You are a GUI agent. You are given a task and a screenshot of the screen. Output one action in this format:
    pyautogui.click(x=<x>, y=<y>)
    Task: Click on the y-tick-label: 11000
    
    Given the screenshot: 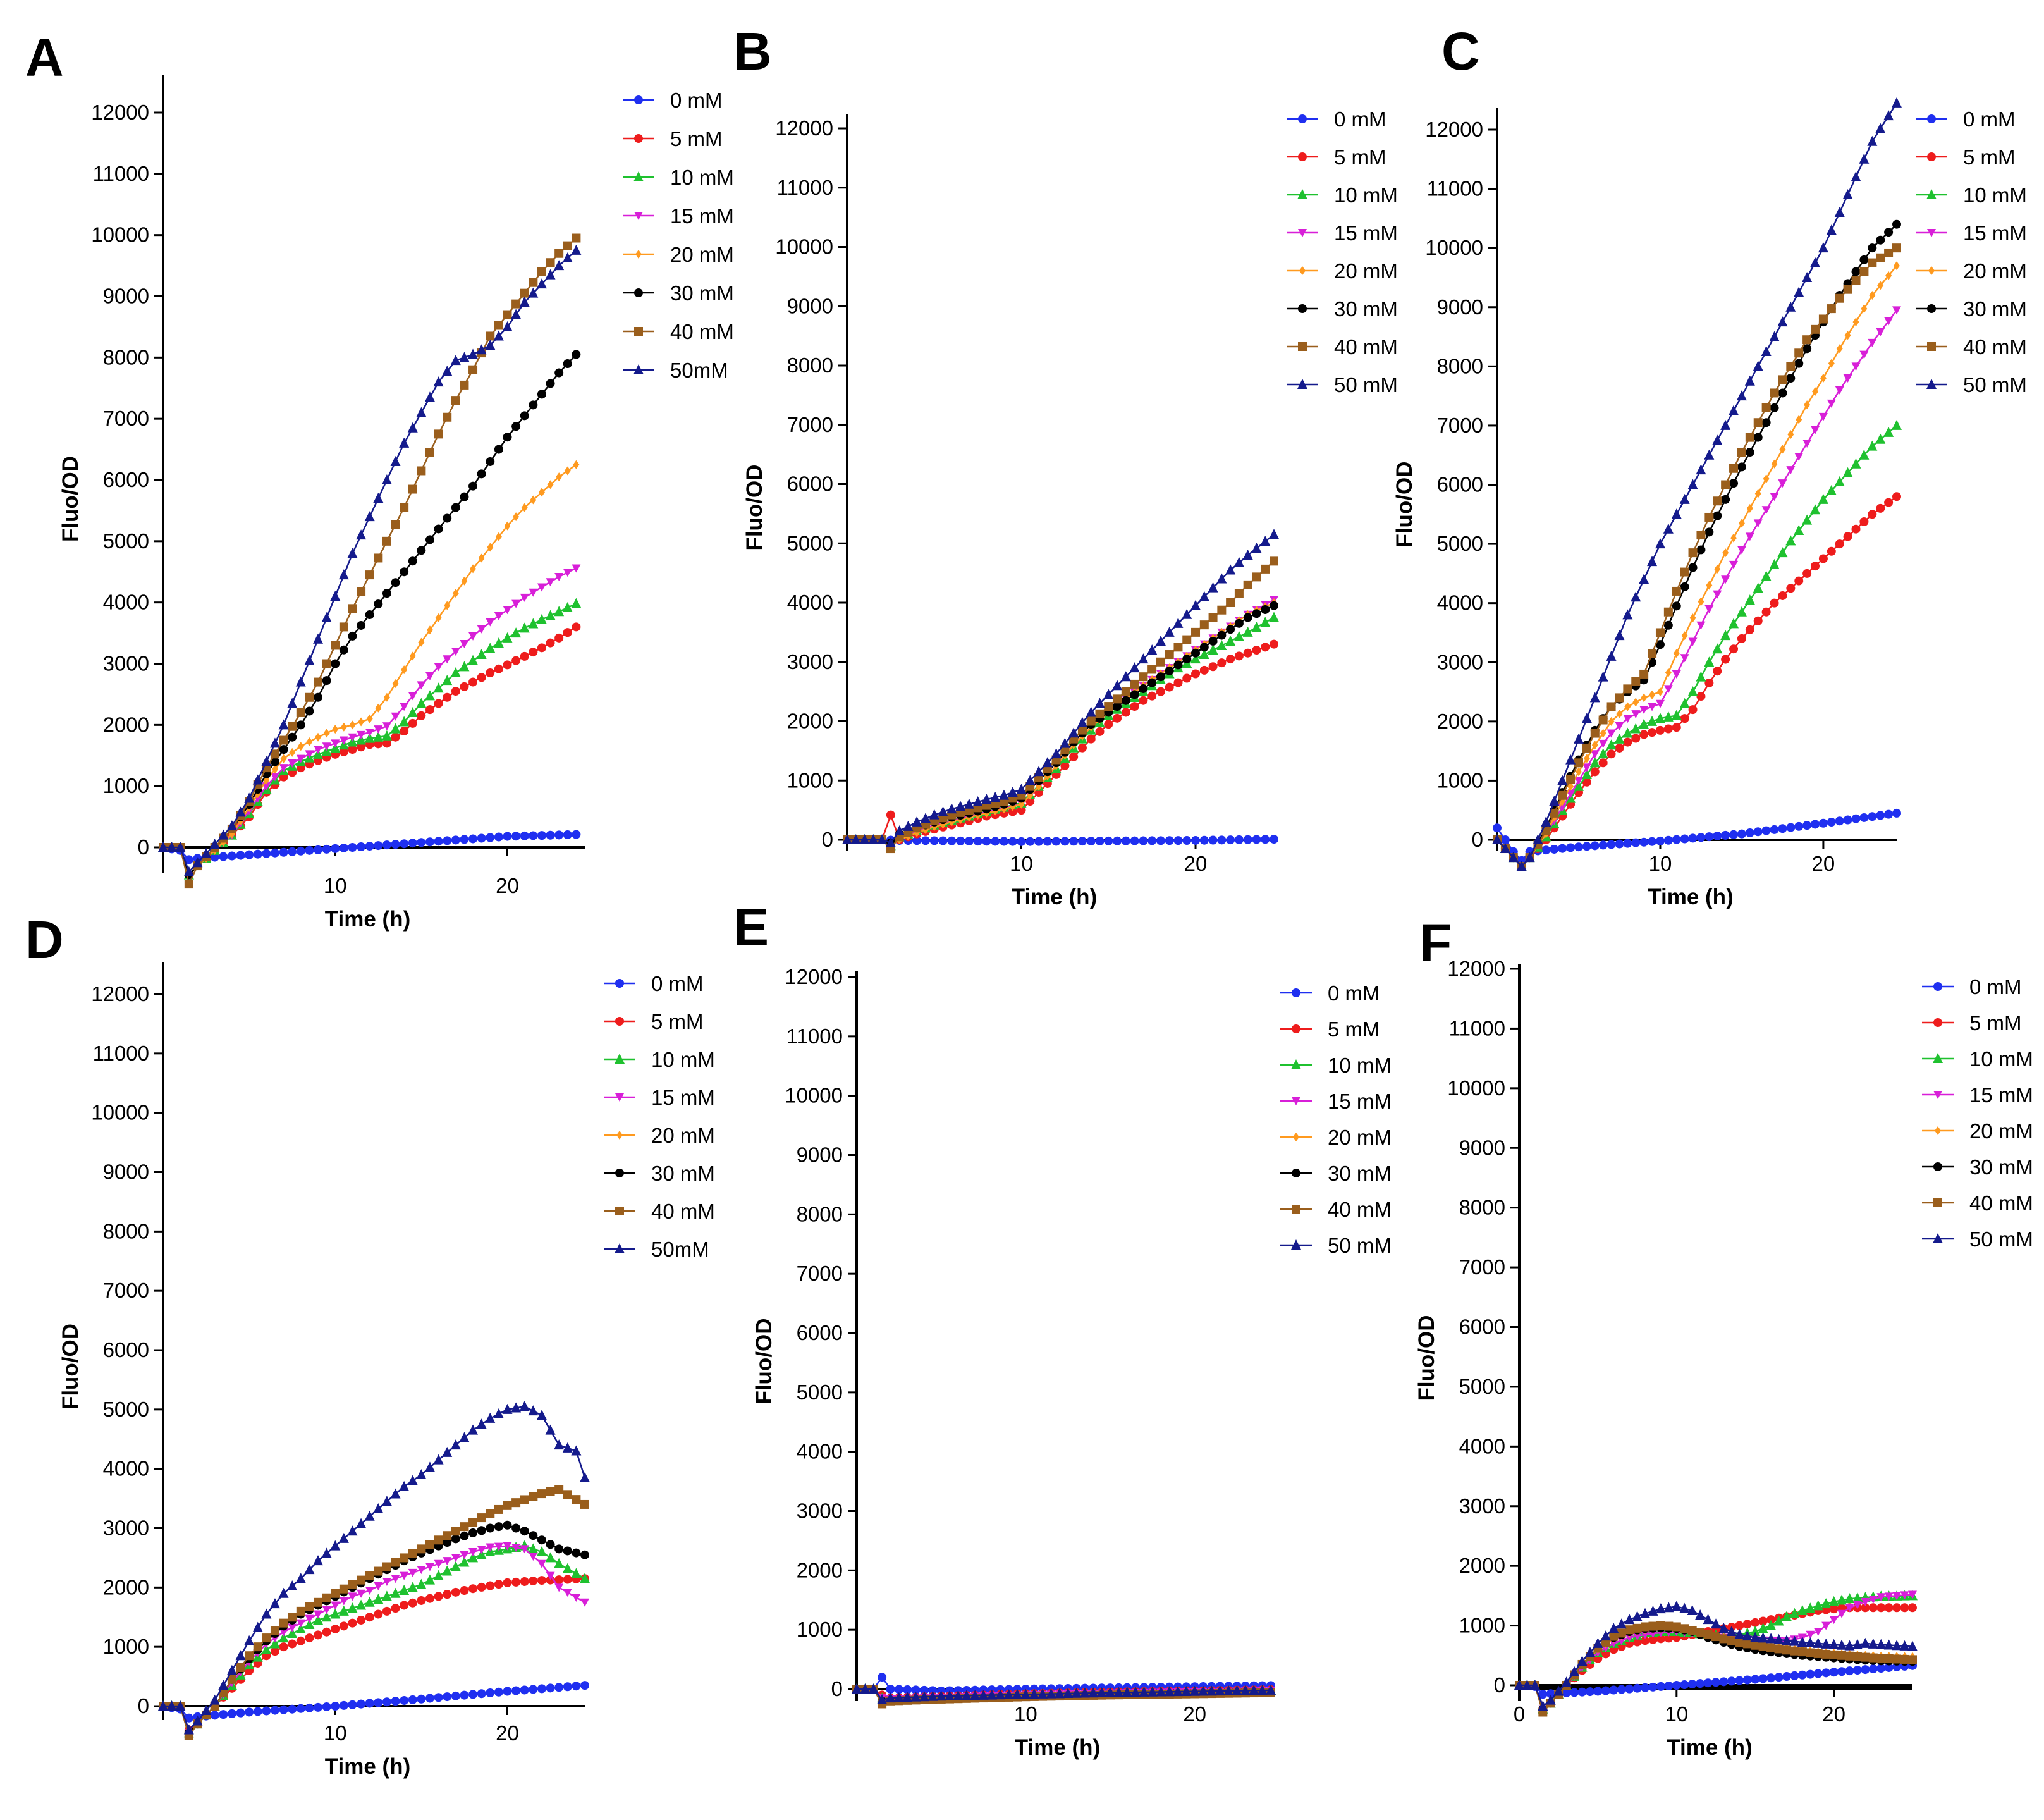 What is the action you would take?
    pyautogui.click(x=121, y=1053)
    